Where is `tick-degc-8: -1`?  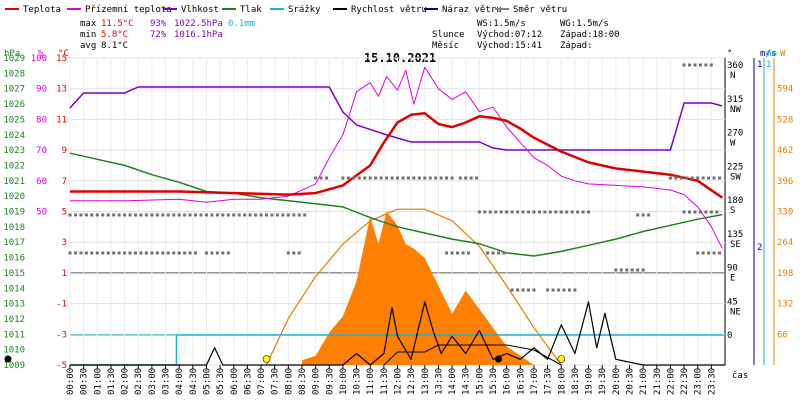 tick-degc-8: -1 is located at coordinates (61, 305).